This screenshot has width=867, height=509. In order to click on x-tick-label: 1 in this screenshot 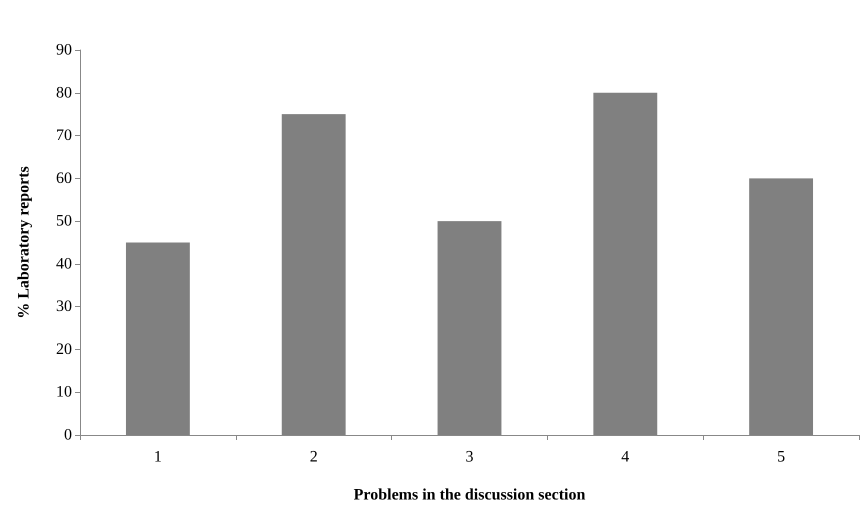, I will do `click(158, 457)`.